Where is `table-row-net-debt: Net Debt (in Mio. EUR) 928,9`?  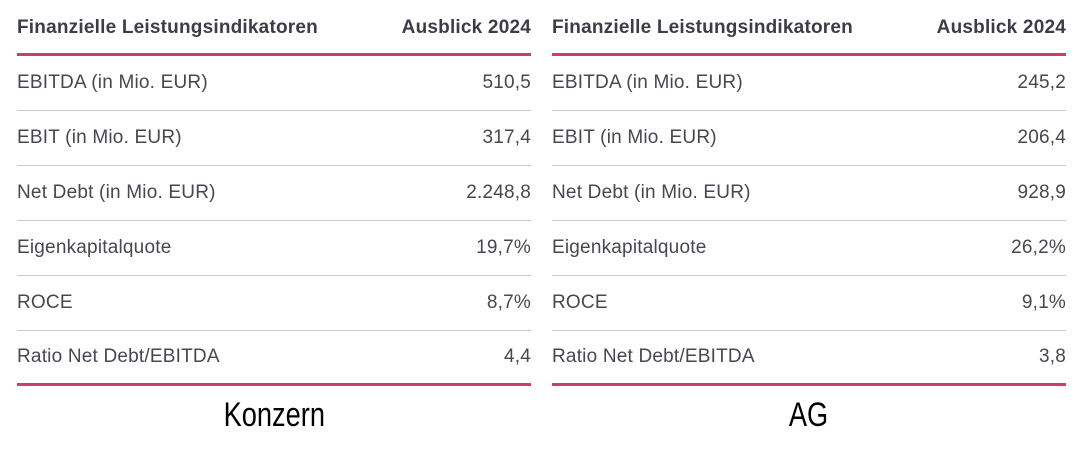
table-row-net-debt: Net Debt (in Mio. EUR) 928,9 is located at coordinates (809, 193).